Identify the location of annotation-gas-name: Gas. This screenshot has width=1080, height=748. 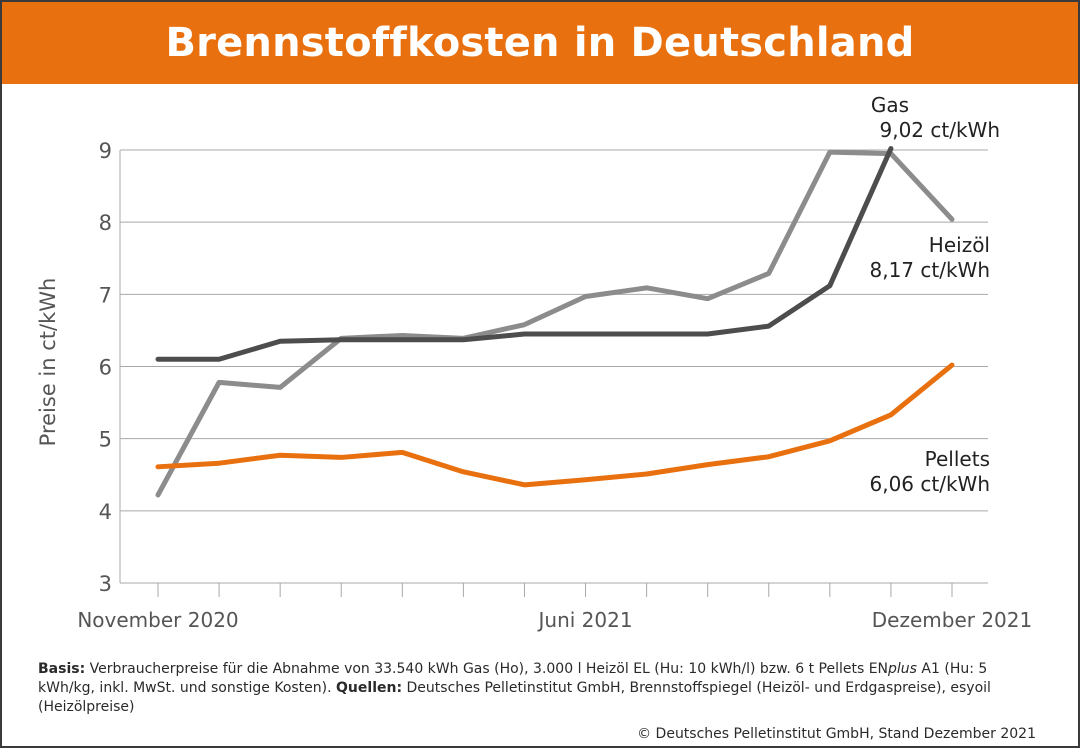
(890, 105).